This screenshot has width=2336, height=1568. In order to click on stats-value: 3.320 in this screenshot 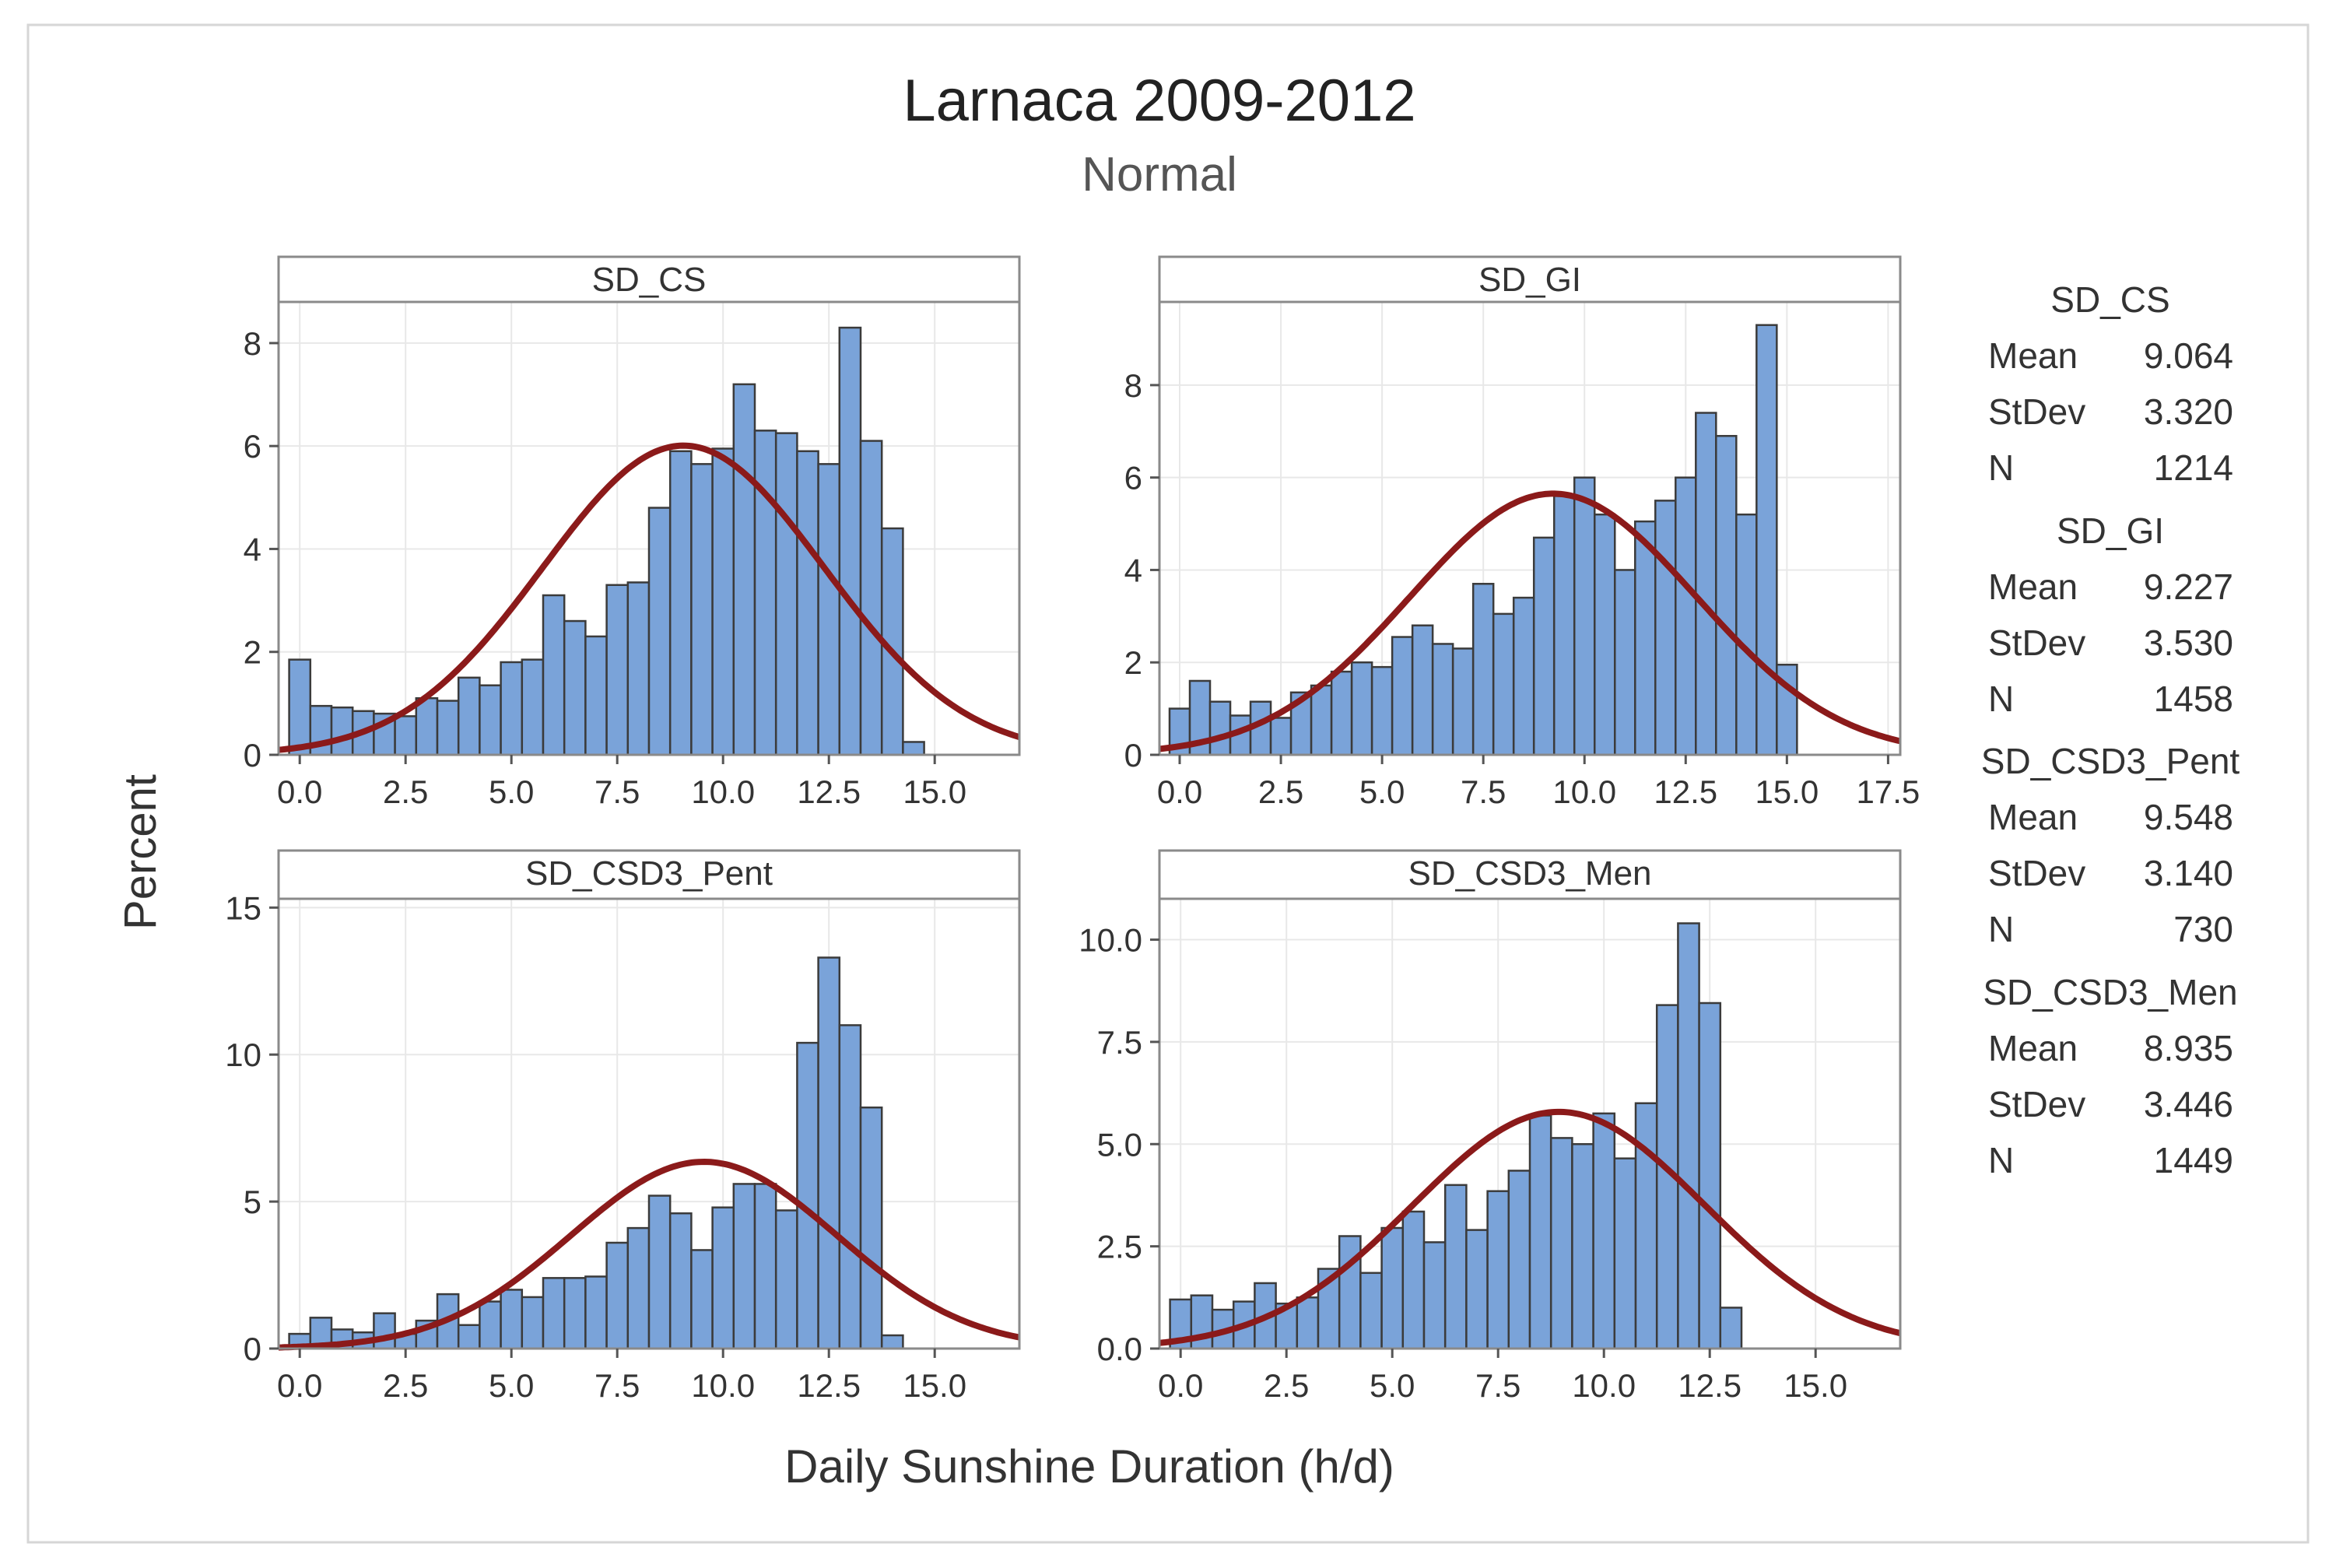, I will do `click(2188, 411)`.